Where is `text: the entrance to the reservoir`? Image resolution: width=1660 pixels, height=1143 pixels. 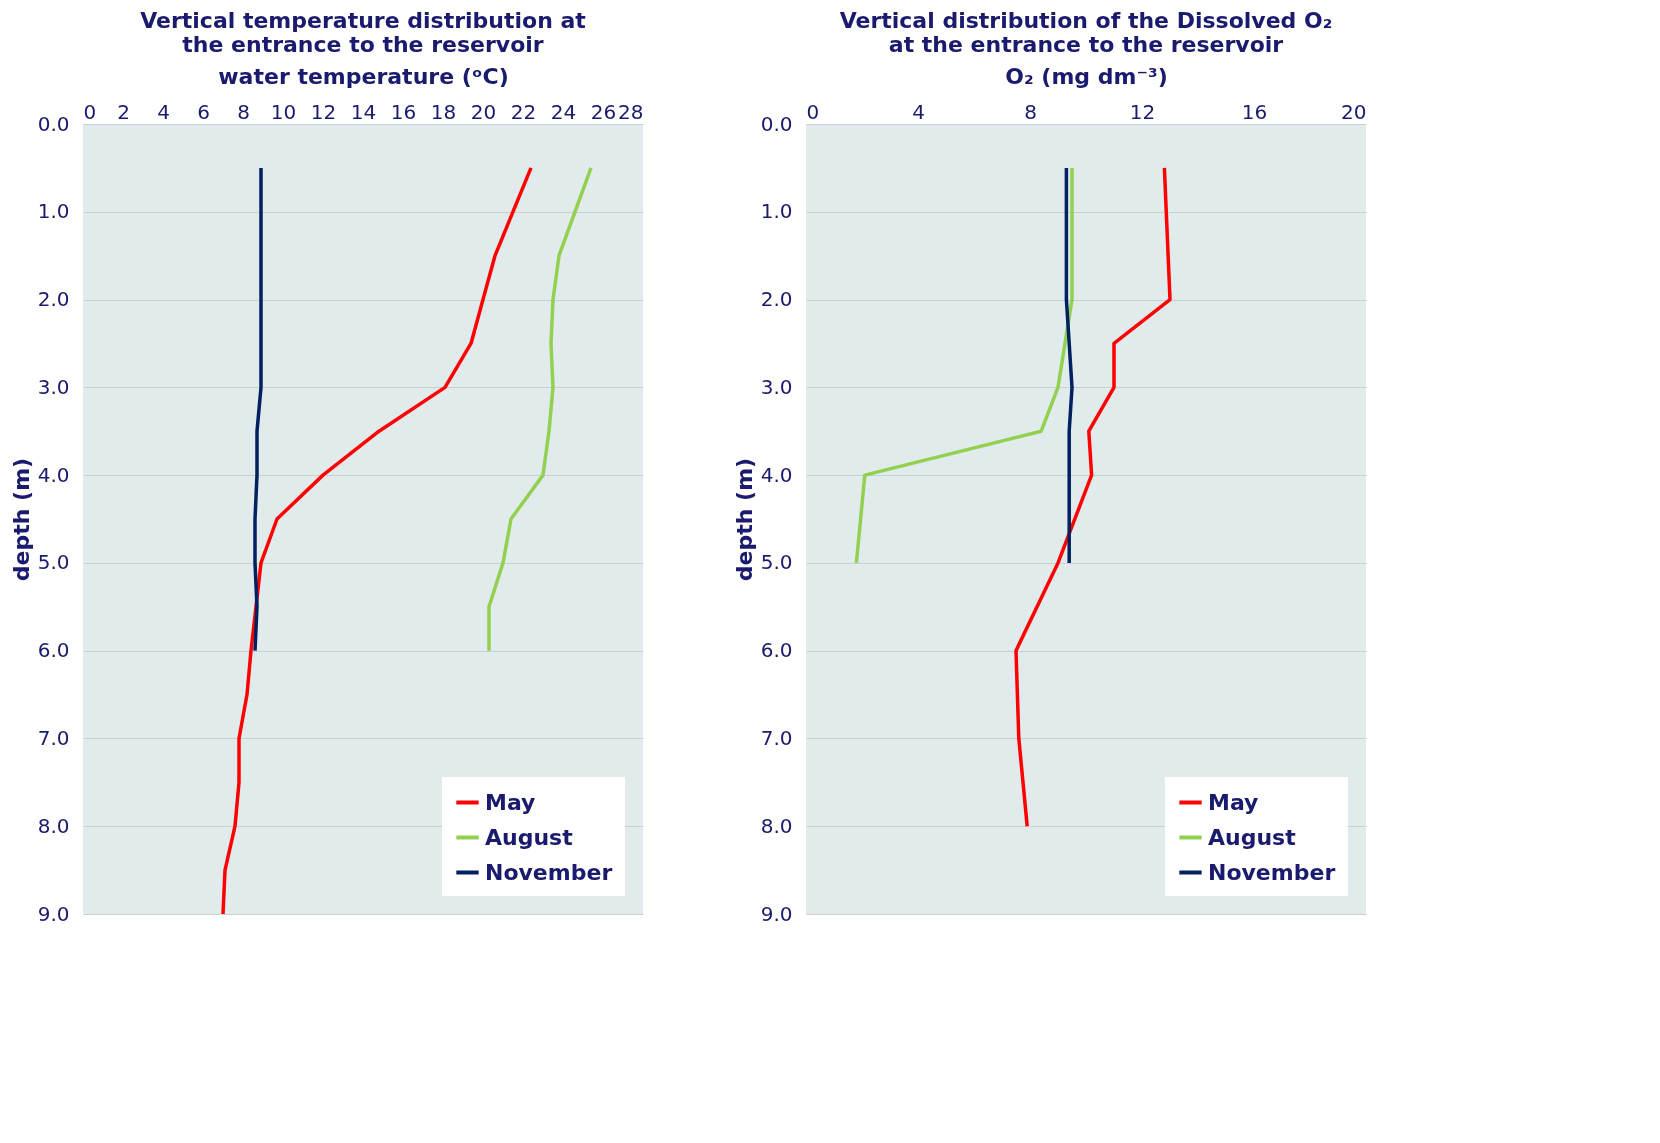 text: the entrance to the reservoir is located at coordinates (363, 44).